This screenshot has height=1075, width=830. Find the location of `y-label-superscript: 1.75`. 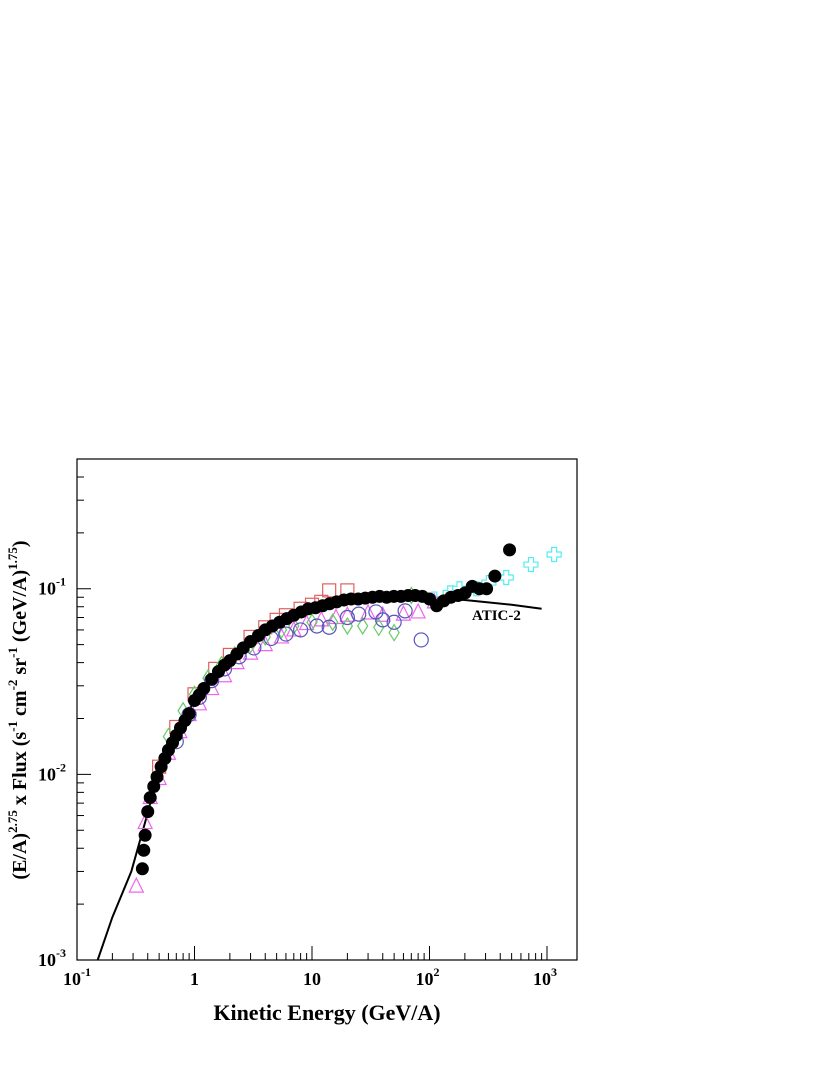

y-label-superscript: 1.75 is located at coordinates (12, 558).